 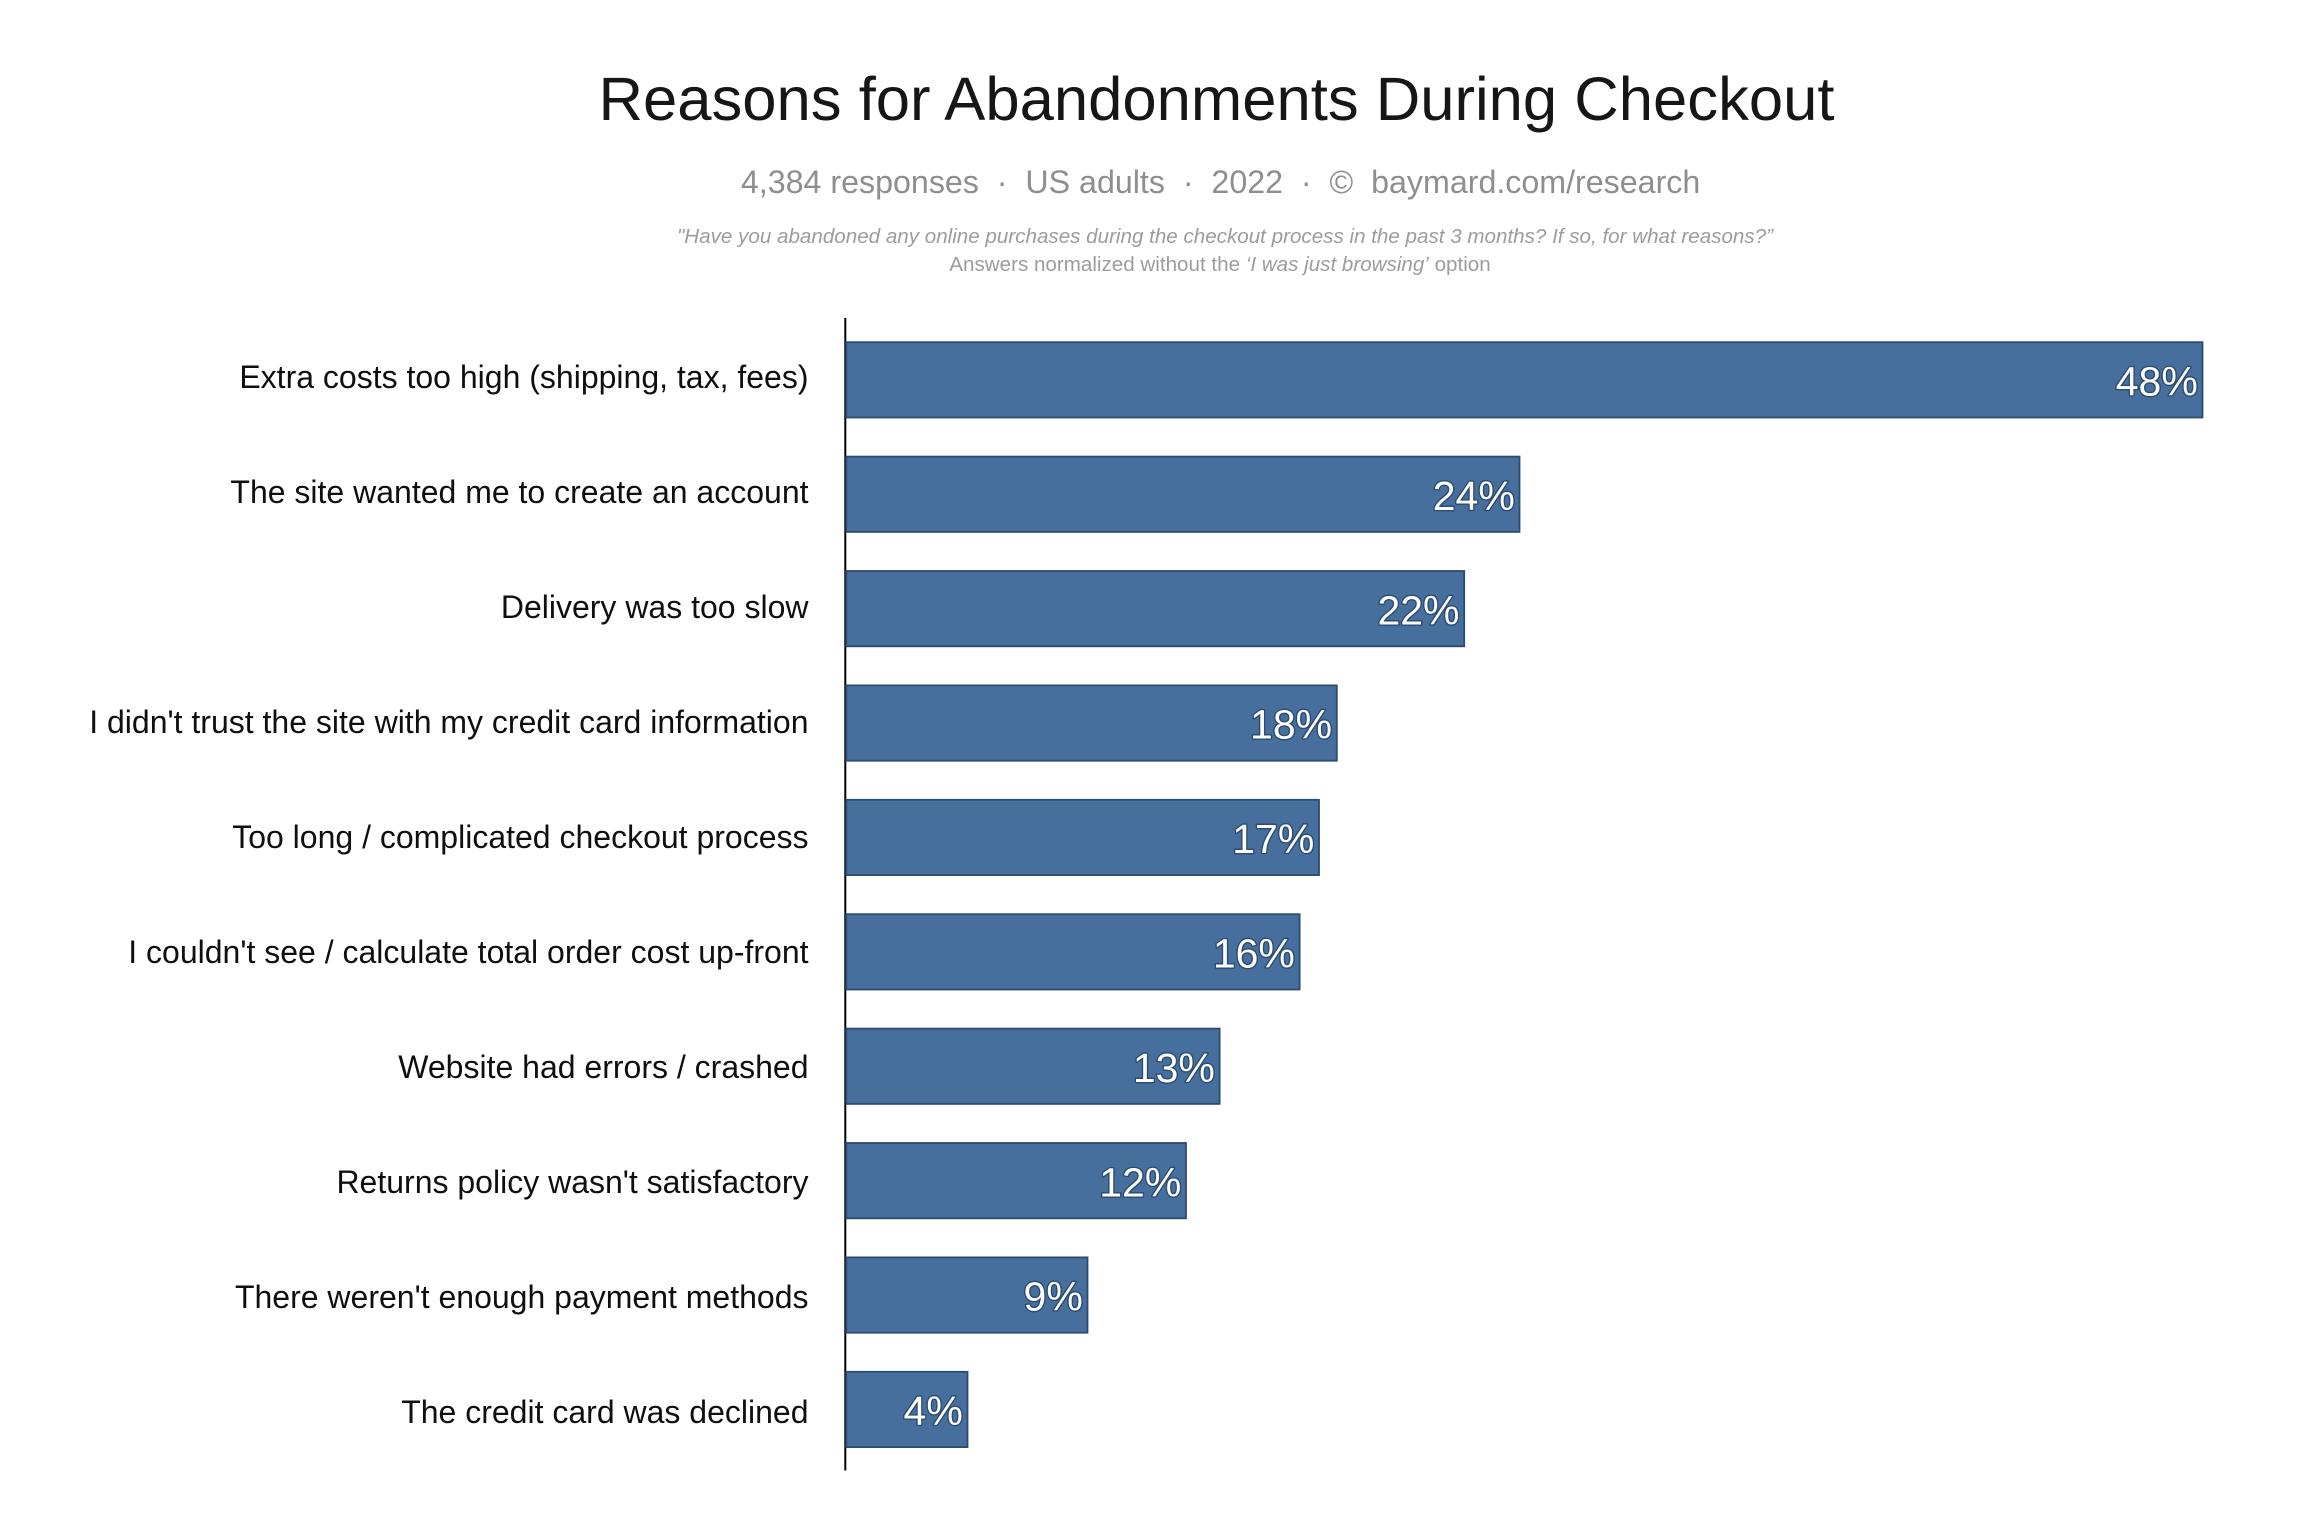 I want to click on svg-text: 22%, so click(x=1418, y=610).